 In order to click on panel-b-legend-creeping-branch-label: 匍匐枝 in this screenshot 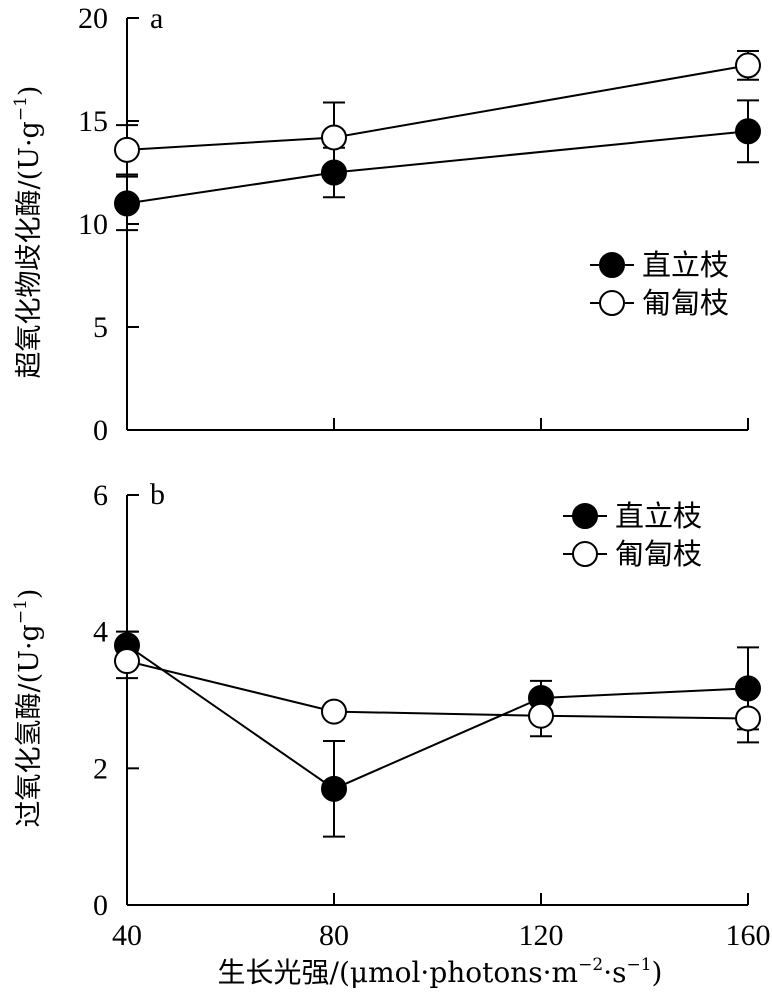, I will do `click(658, 554)`.